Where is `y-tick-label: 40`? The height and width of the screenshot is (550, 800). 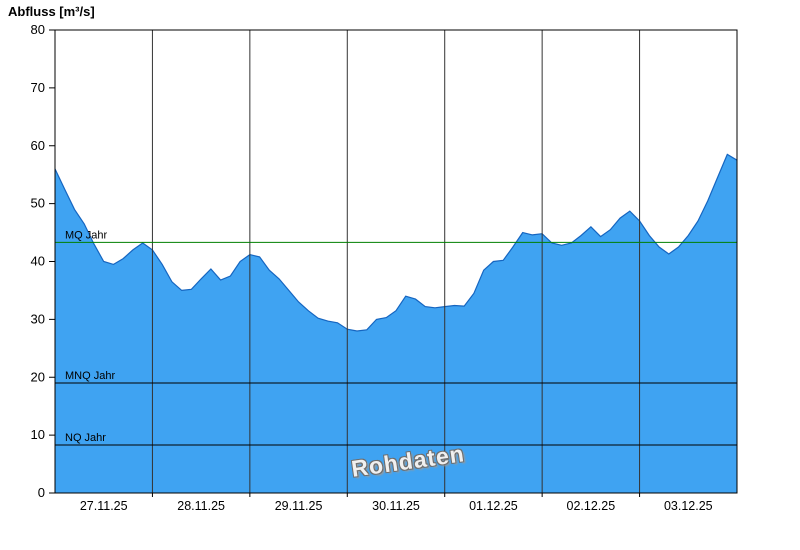
y-tick-label: 40 is located at coordinates (38, 261).